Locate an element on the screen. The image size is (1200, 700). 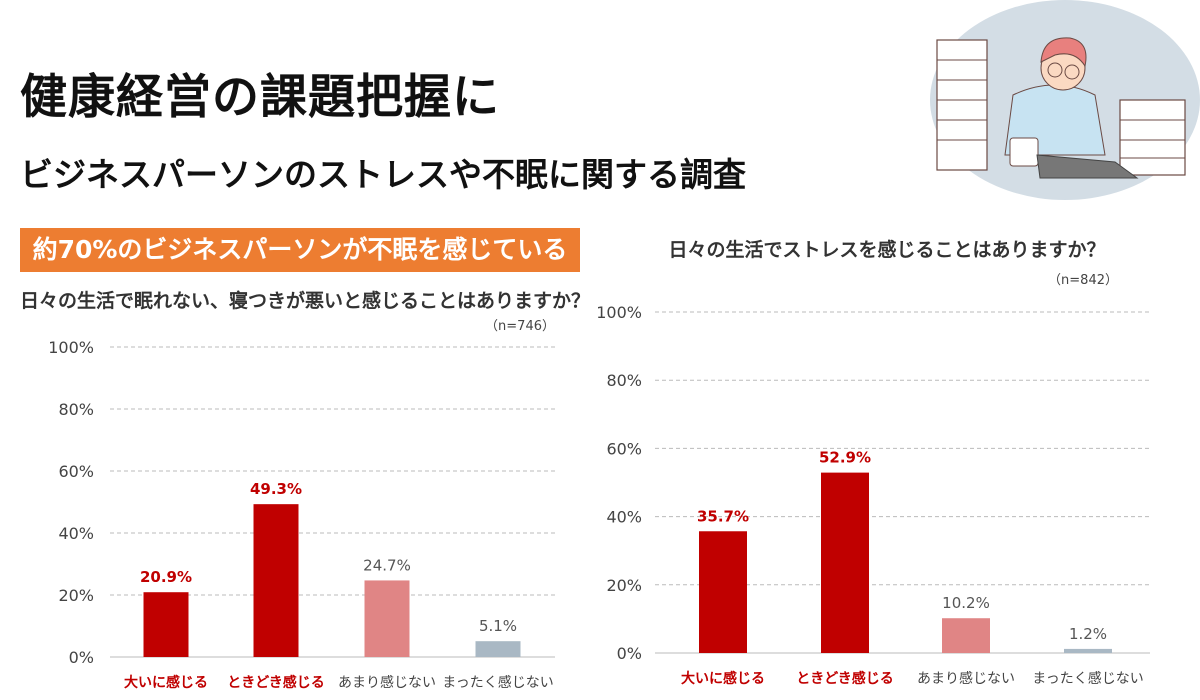
chart-title: 日々の生活でストレスを感じることはありますか？ is located at coordinates (886, 249).